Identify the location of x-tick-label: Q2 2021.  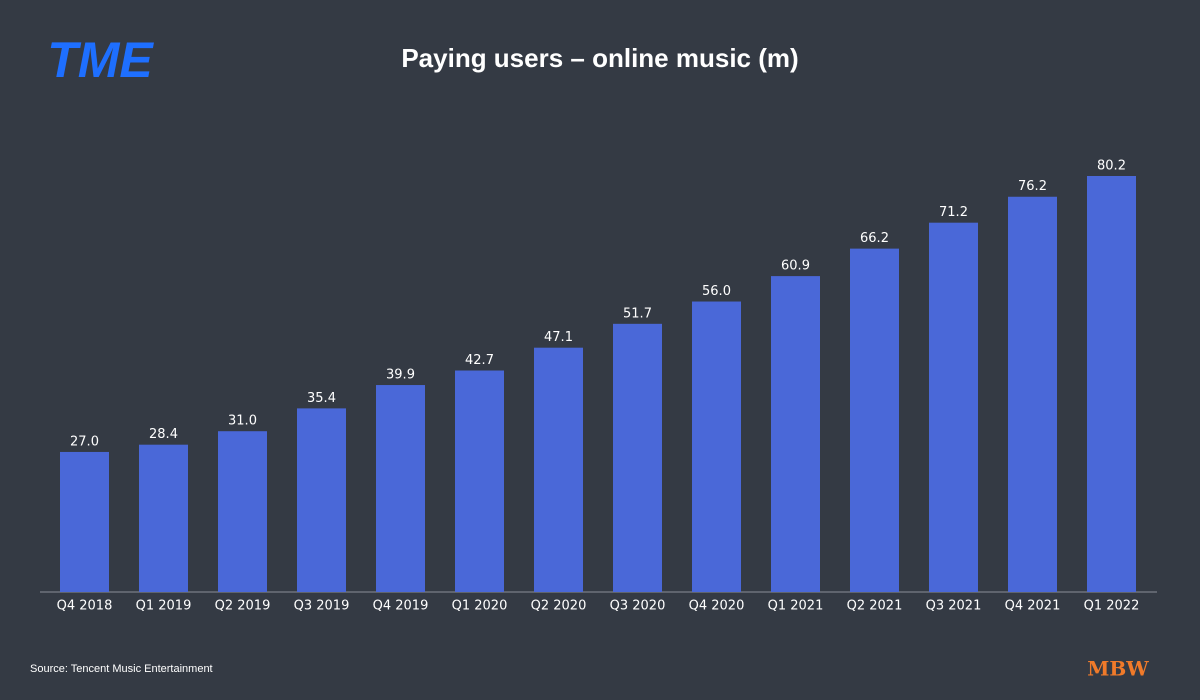
(875, 606).